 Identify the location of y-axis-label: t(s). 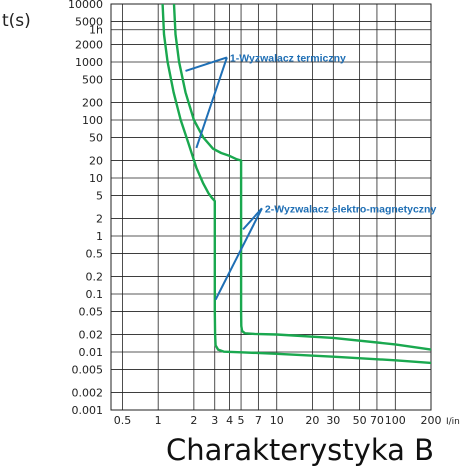
(16, 21).